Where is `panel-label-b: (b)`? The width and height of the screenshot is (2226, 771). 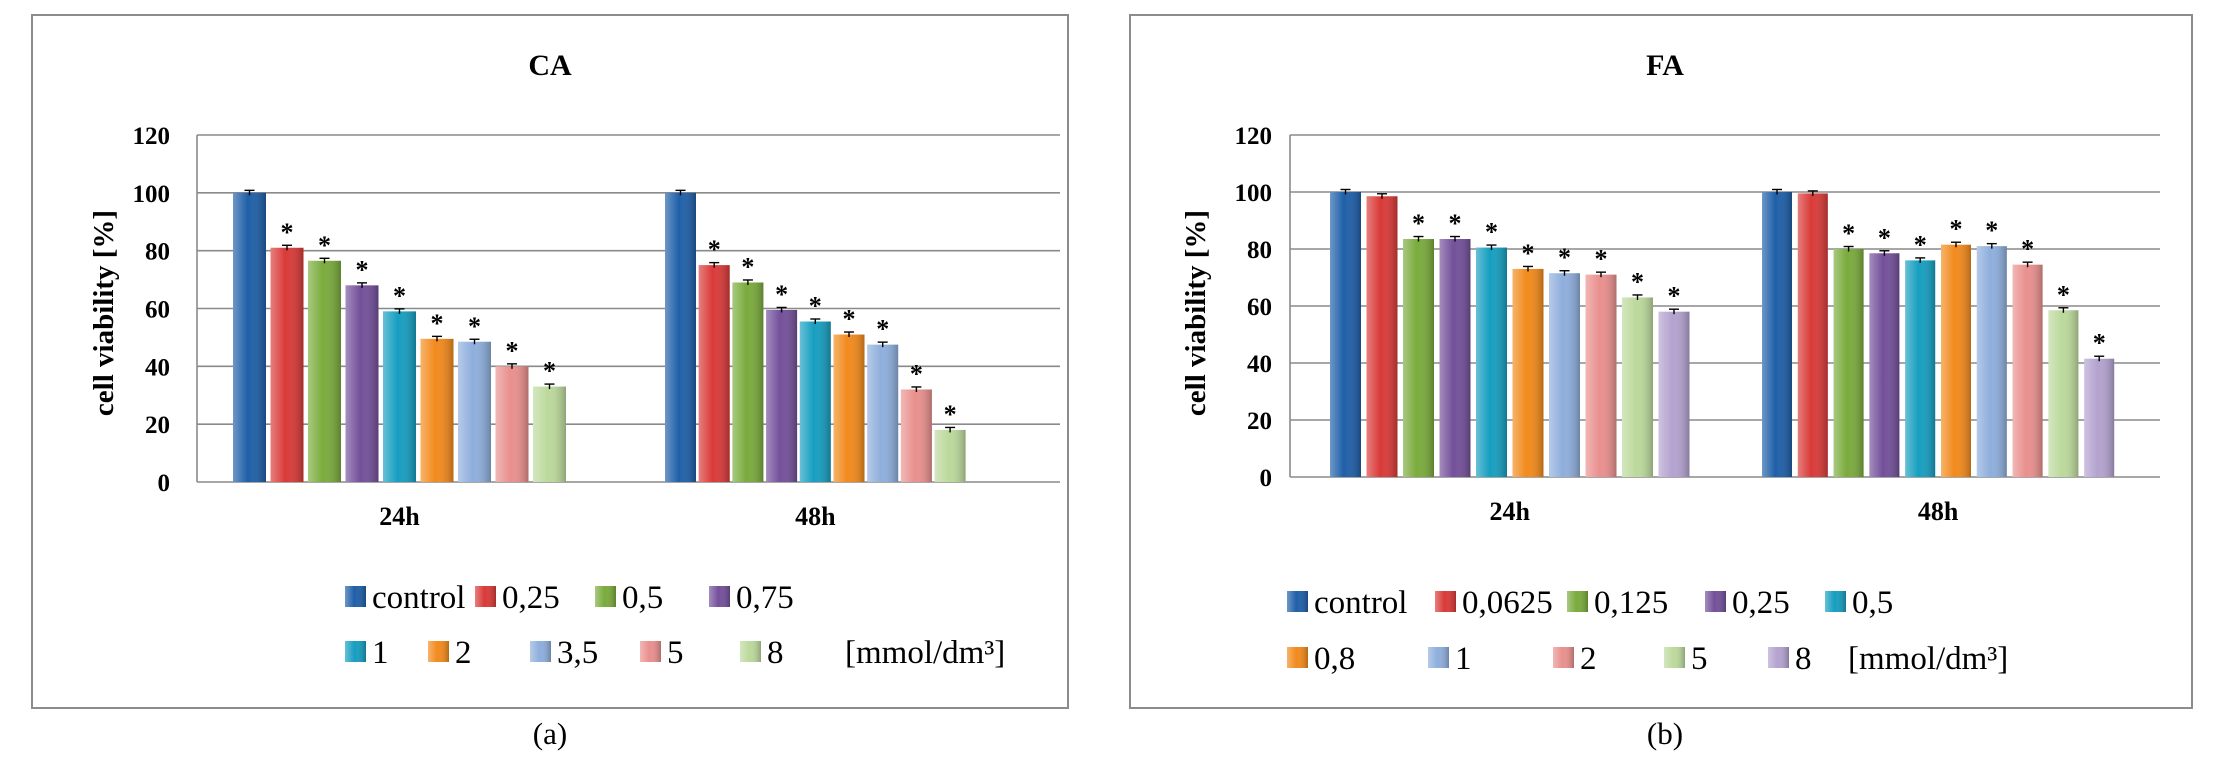
panel-label-b: (b) is located at coordinates (1665, 733).